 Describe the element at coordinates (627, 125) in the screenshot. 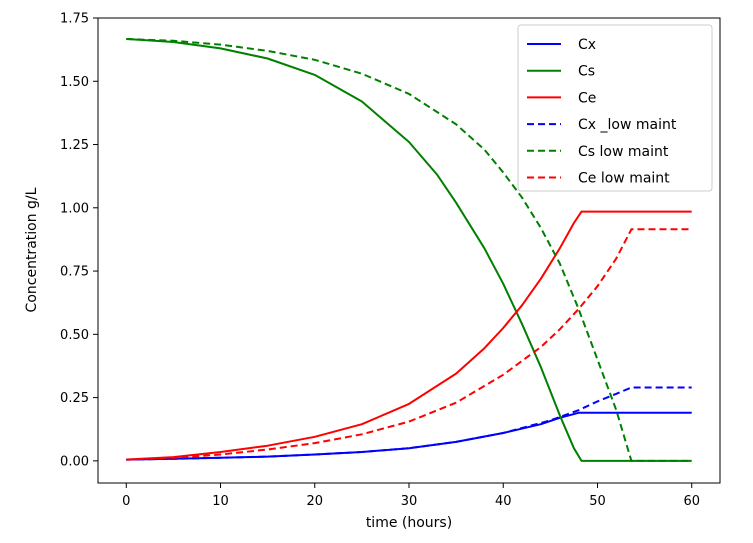

I see `legend-label: Cx _low maint` at that location.